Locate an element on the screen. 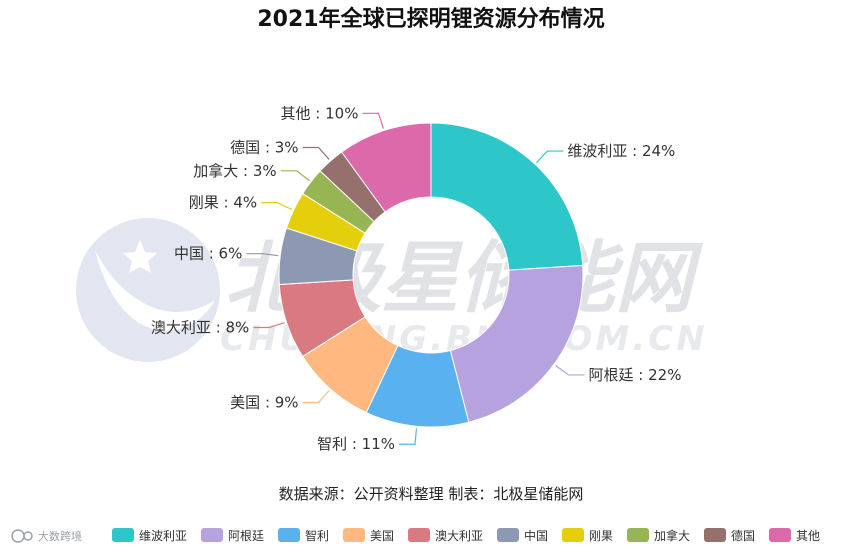 This screenshot has height=550, width=863. legend-item-2: 阿根廷 is located at coordinates (232, 535).